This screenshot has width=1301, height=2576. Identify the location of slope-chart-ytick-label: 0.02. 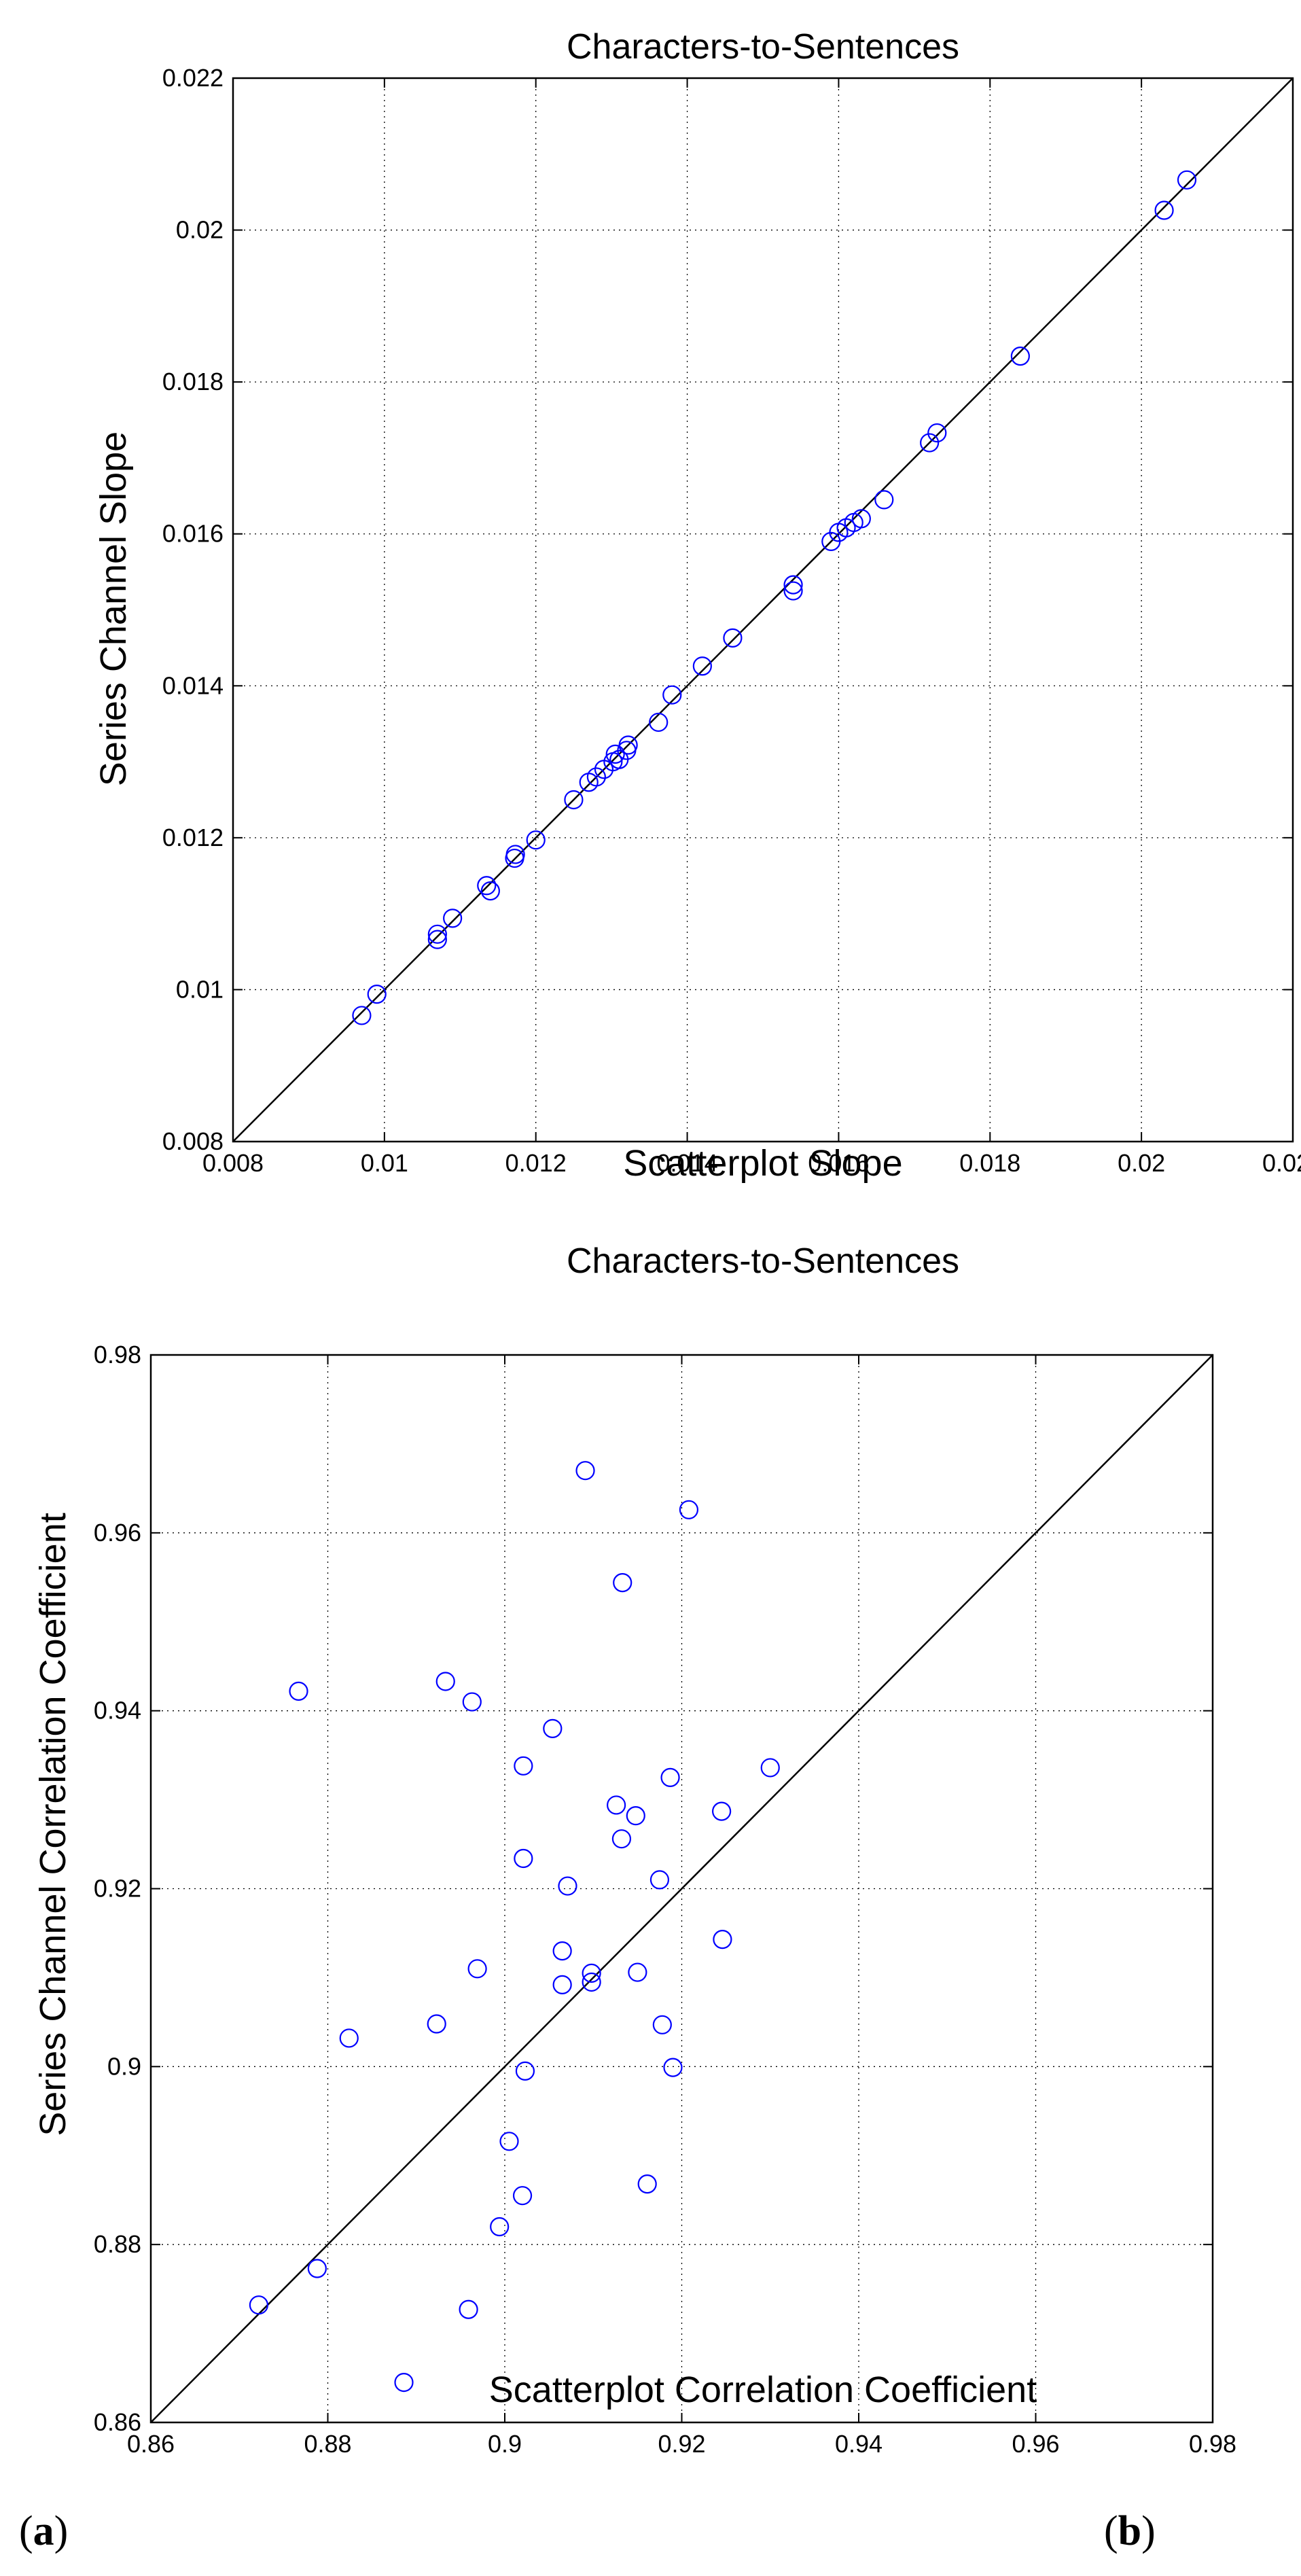
(200, 230).